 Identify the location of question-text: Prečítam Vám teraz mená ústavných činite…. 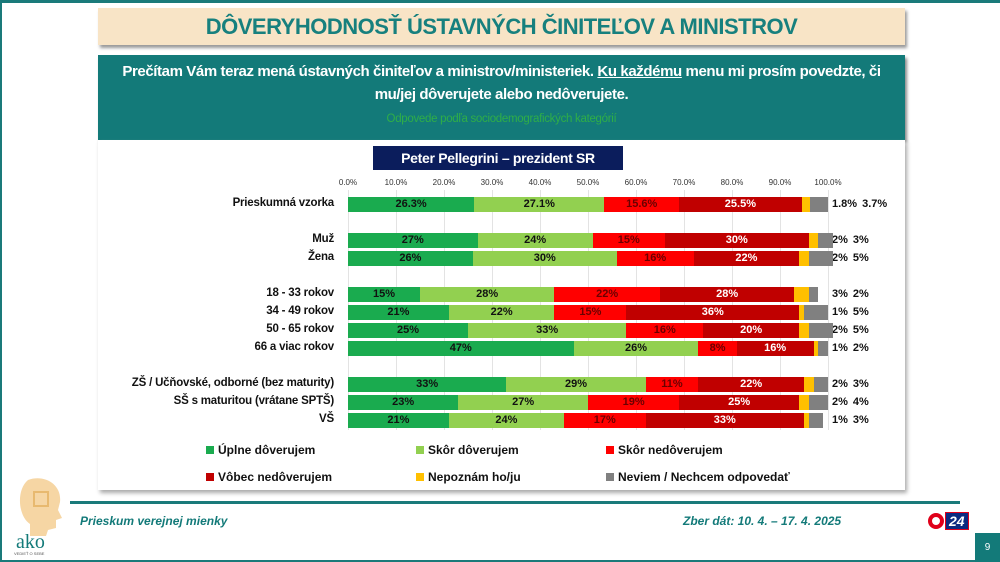
(502, 83).